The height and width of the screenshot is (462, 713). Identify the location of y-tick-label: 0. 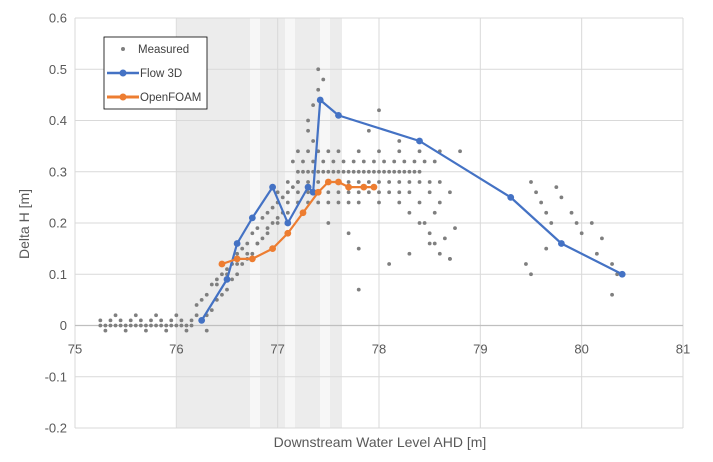
(63, 325).